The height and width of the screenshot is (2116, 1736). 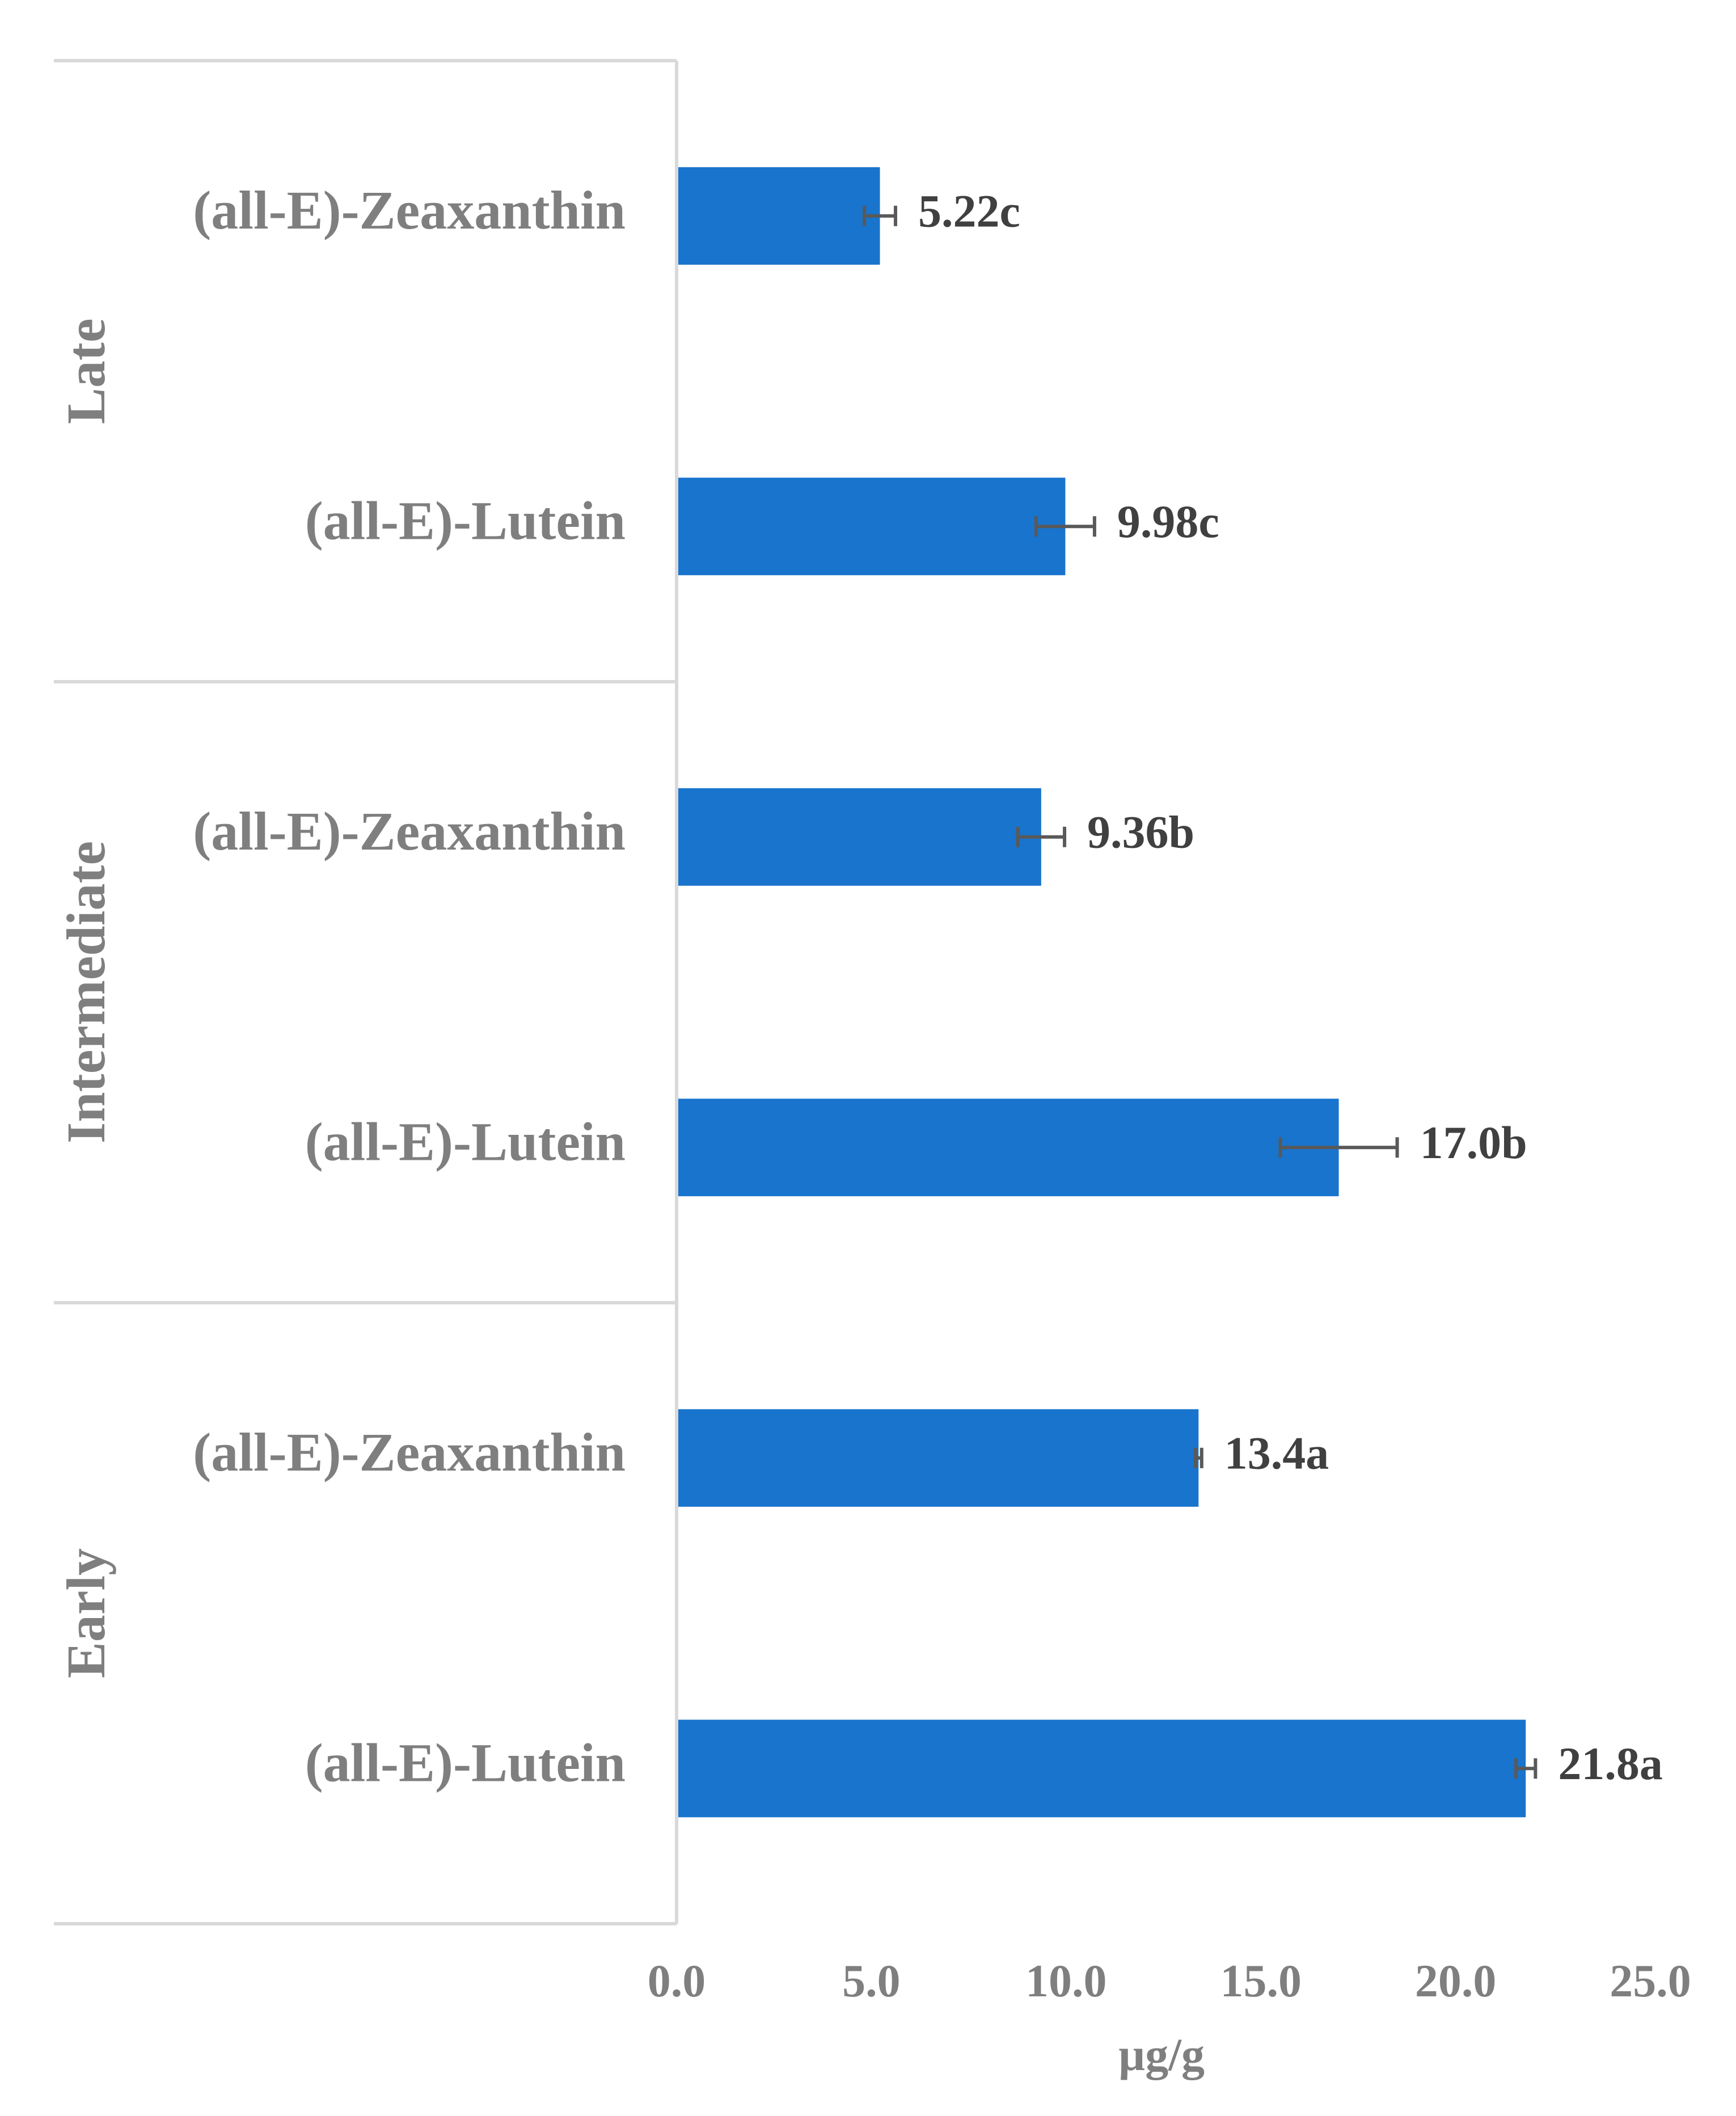 What do you see at coordinates (1066, 1981) in the screenshot?
I see `x-tick-label: 10.0` at bounding box center [1066, 1981].